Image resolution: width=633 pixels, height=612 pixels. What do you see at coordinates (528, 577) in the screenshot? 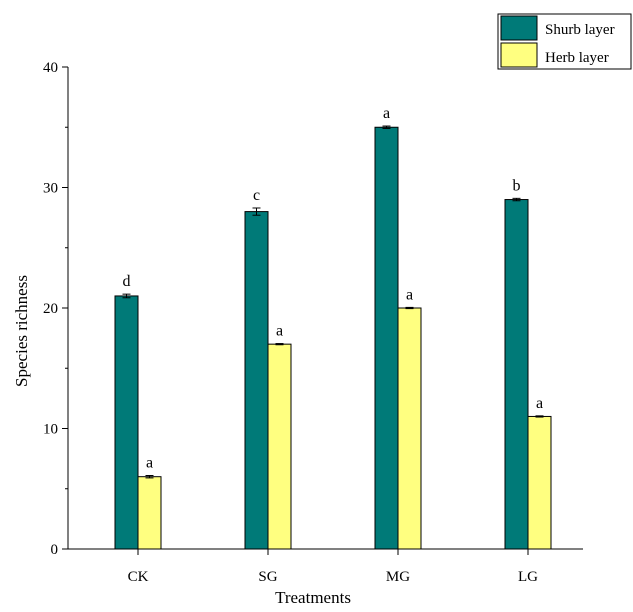
I see `x-tick-label-lg: LG` at bounding box center [528, 577].